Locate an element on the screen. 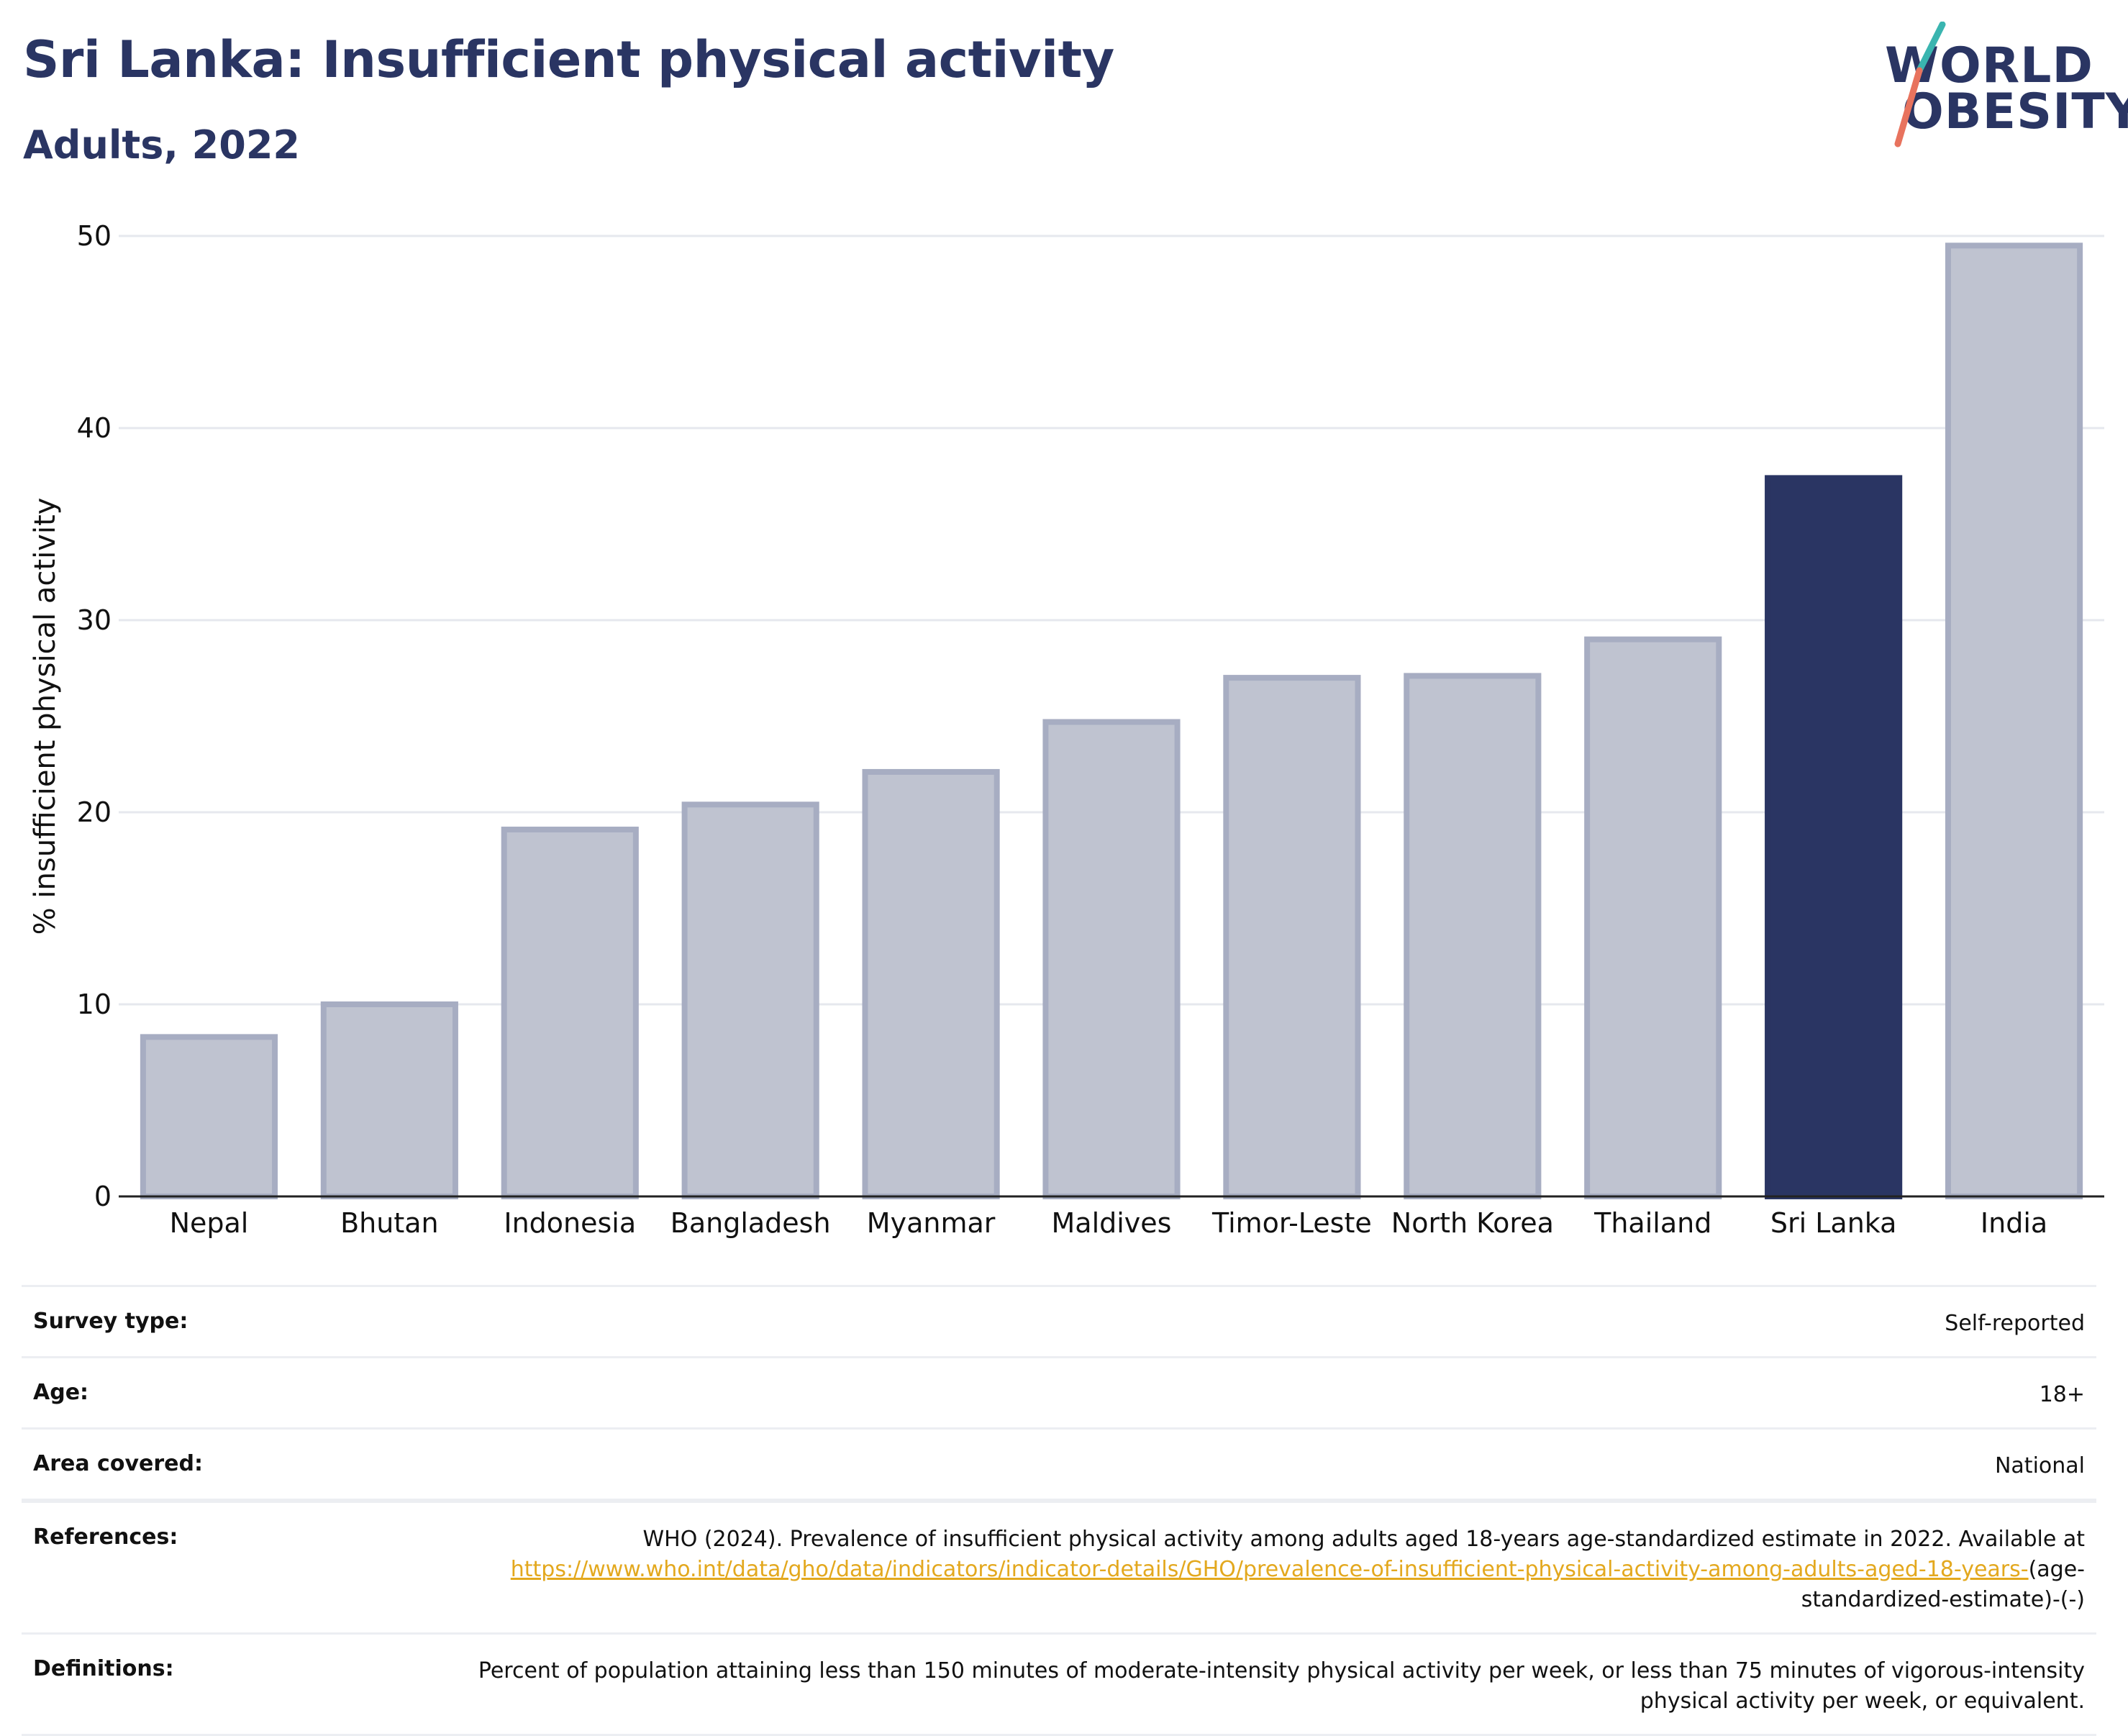  meta-label: Area covered: is located at coordinates (118, 1463).